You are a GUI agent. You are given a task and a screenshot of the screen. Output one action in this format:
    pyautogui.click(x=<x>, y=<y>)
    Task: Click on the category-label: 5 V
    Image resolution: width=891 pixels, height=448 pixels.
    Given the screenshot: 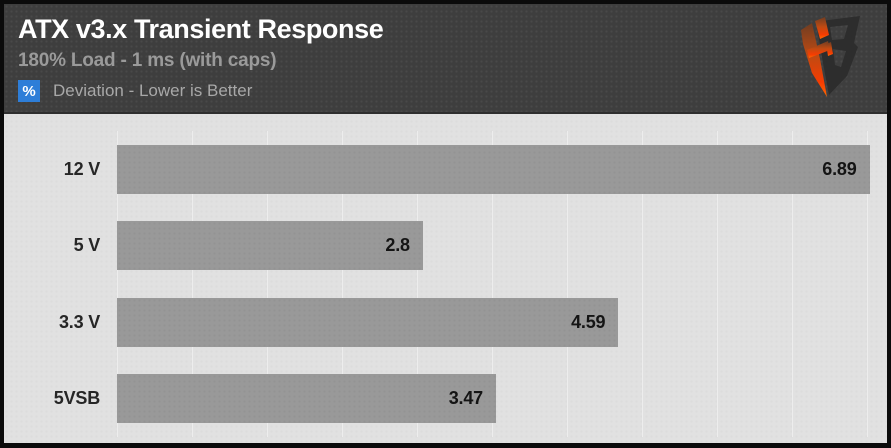 What is the action you would take?
    pyautogui.click(x=87, y=245)
    